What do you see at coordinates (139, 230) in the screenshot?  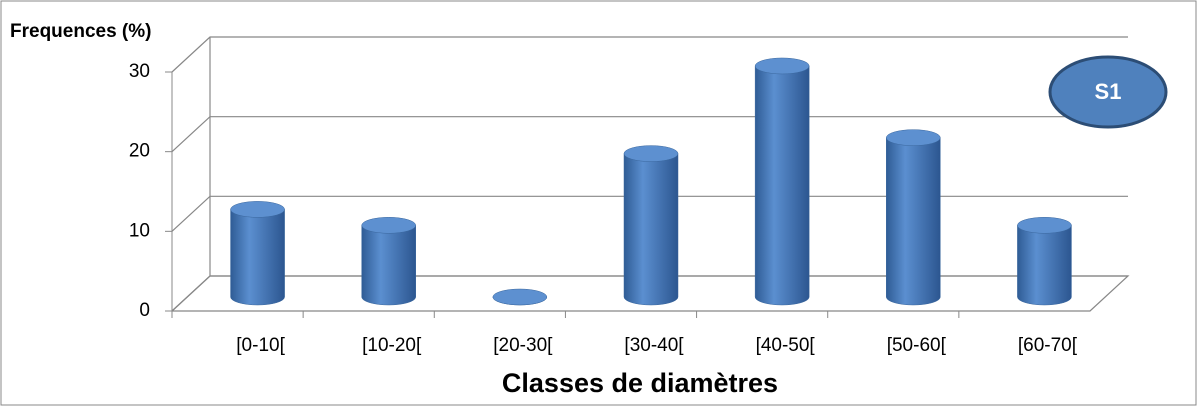 I see `y-tick-label: 10` at bounding box center [139, 230].